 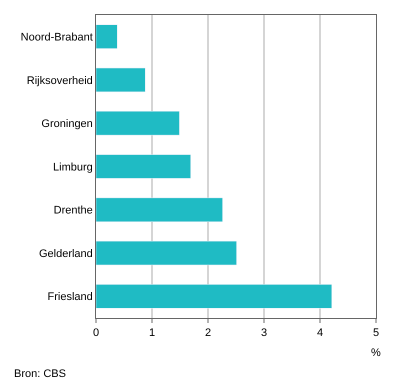 I want to click on x-tick-label: 0, so click(x=96, y=333).